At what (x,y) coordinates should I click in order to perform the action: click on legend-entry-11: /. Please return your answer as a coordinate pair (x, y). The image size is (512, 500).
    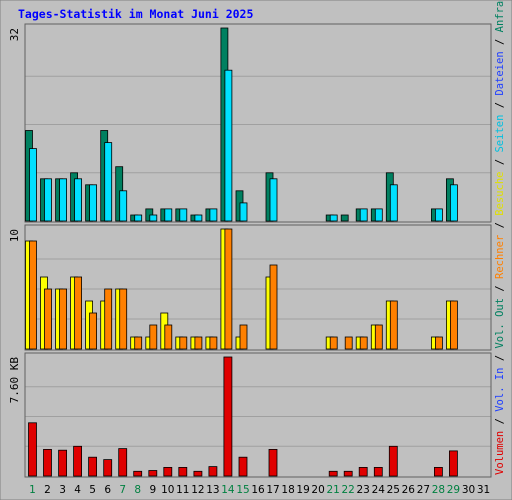
    Looking at the image, I should click on (500, 105).